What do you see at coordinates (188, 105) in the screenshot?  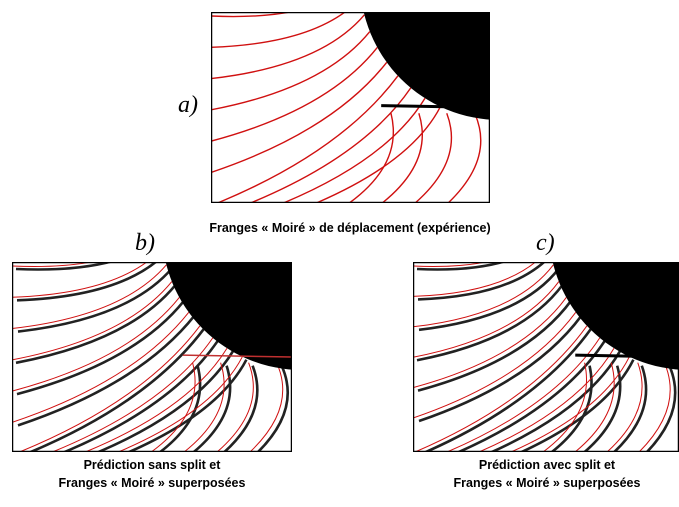 I see `panel-label: a)` at bounding box center [188, 105].